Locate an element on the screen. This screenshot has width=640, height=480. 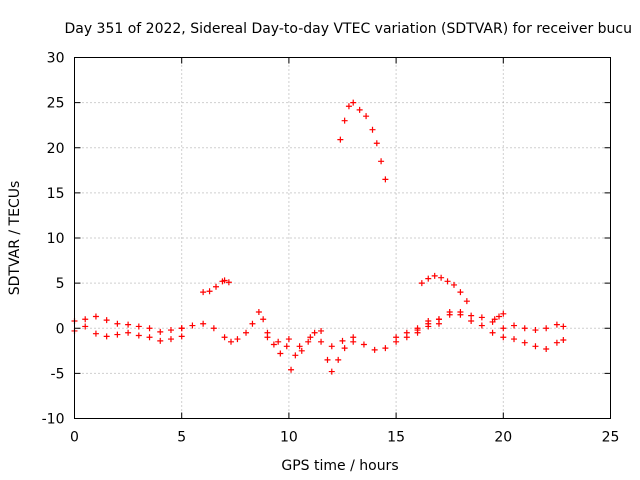
y-tick-label: 30 is located at coordinates (56, 59).